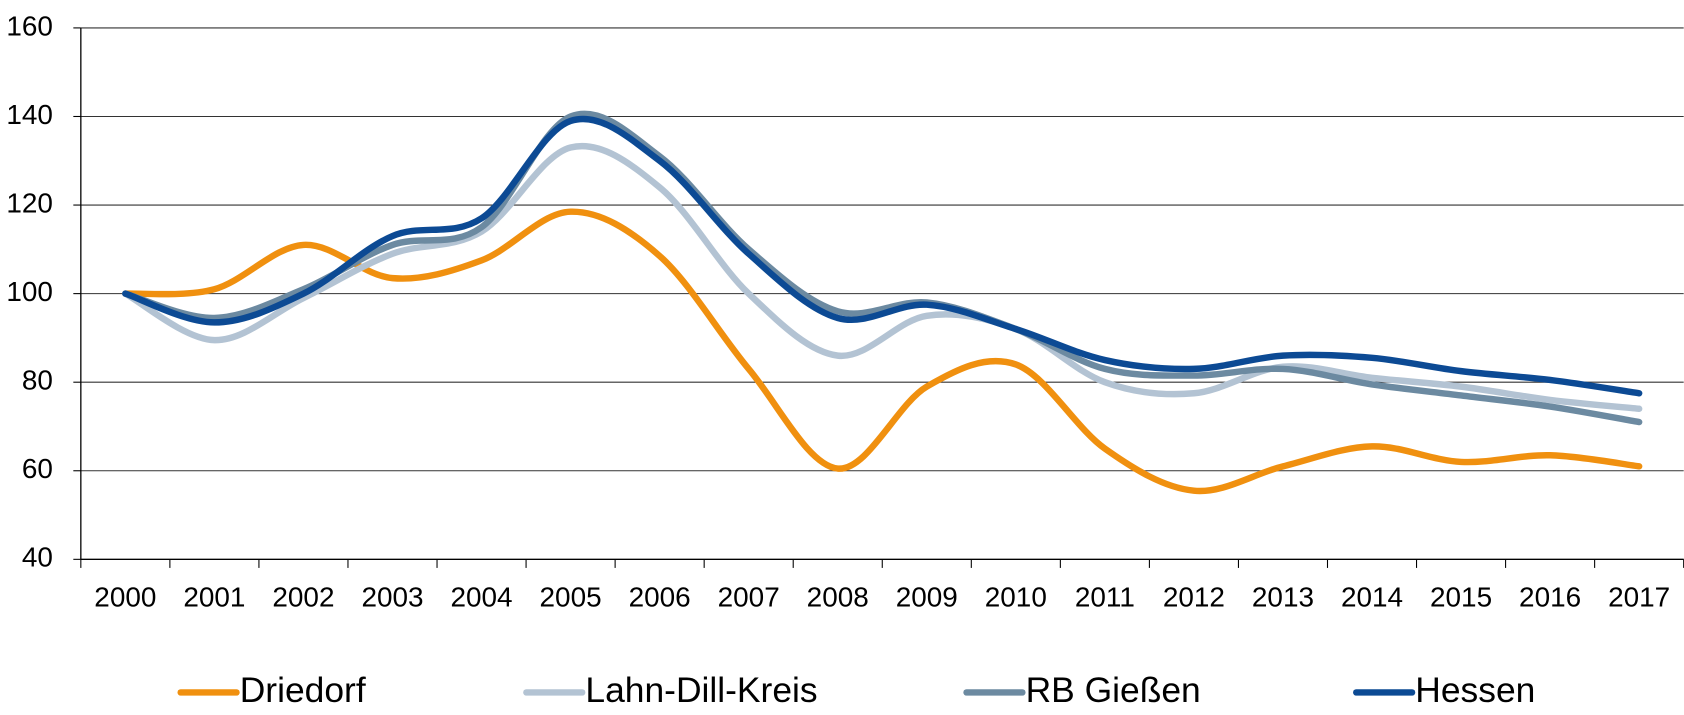  I want to click on y-tick-label: 100, so click(29, 291).